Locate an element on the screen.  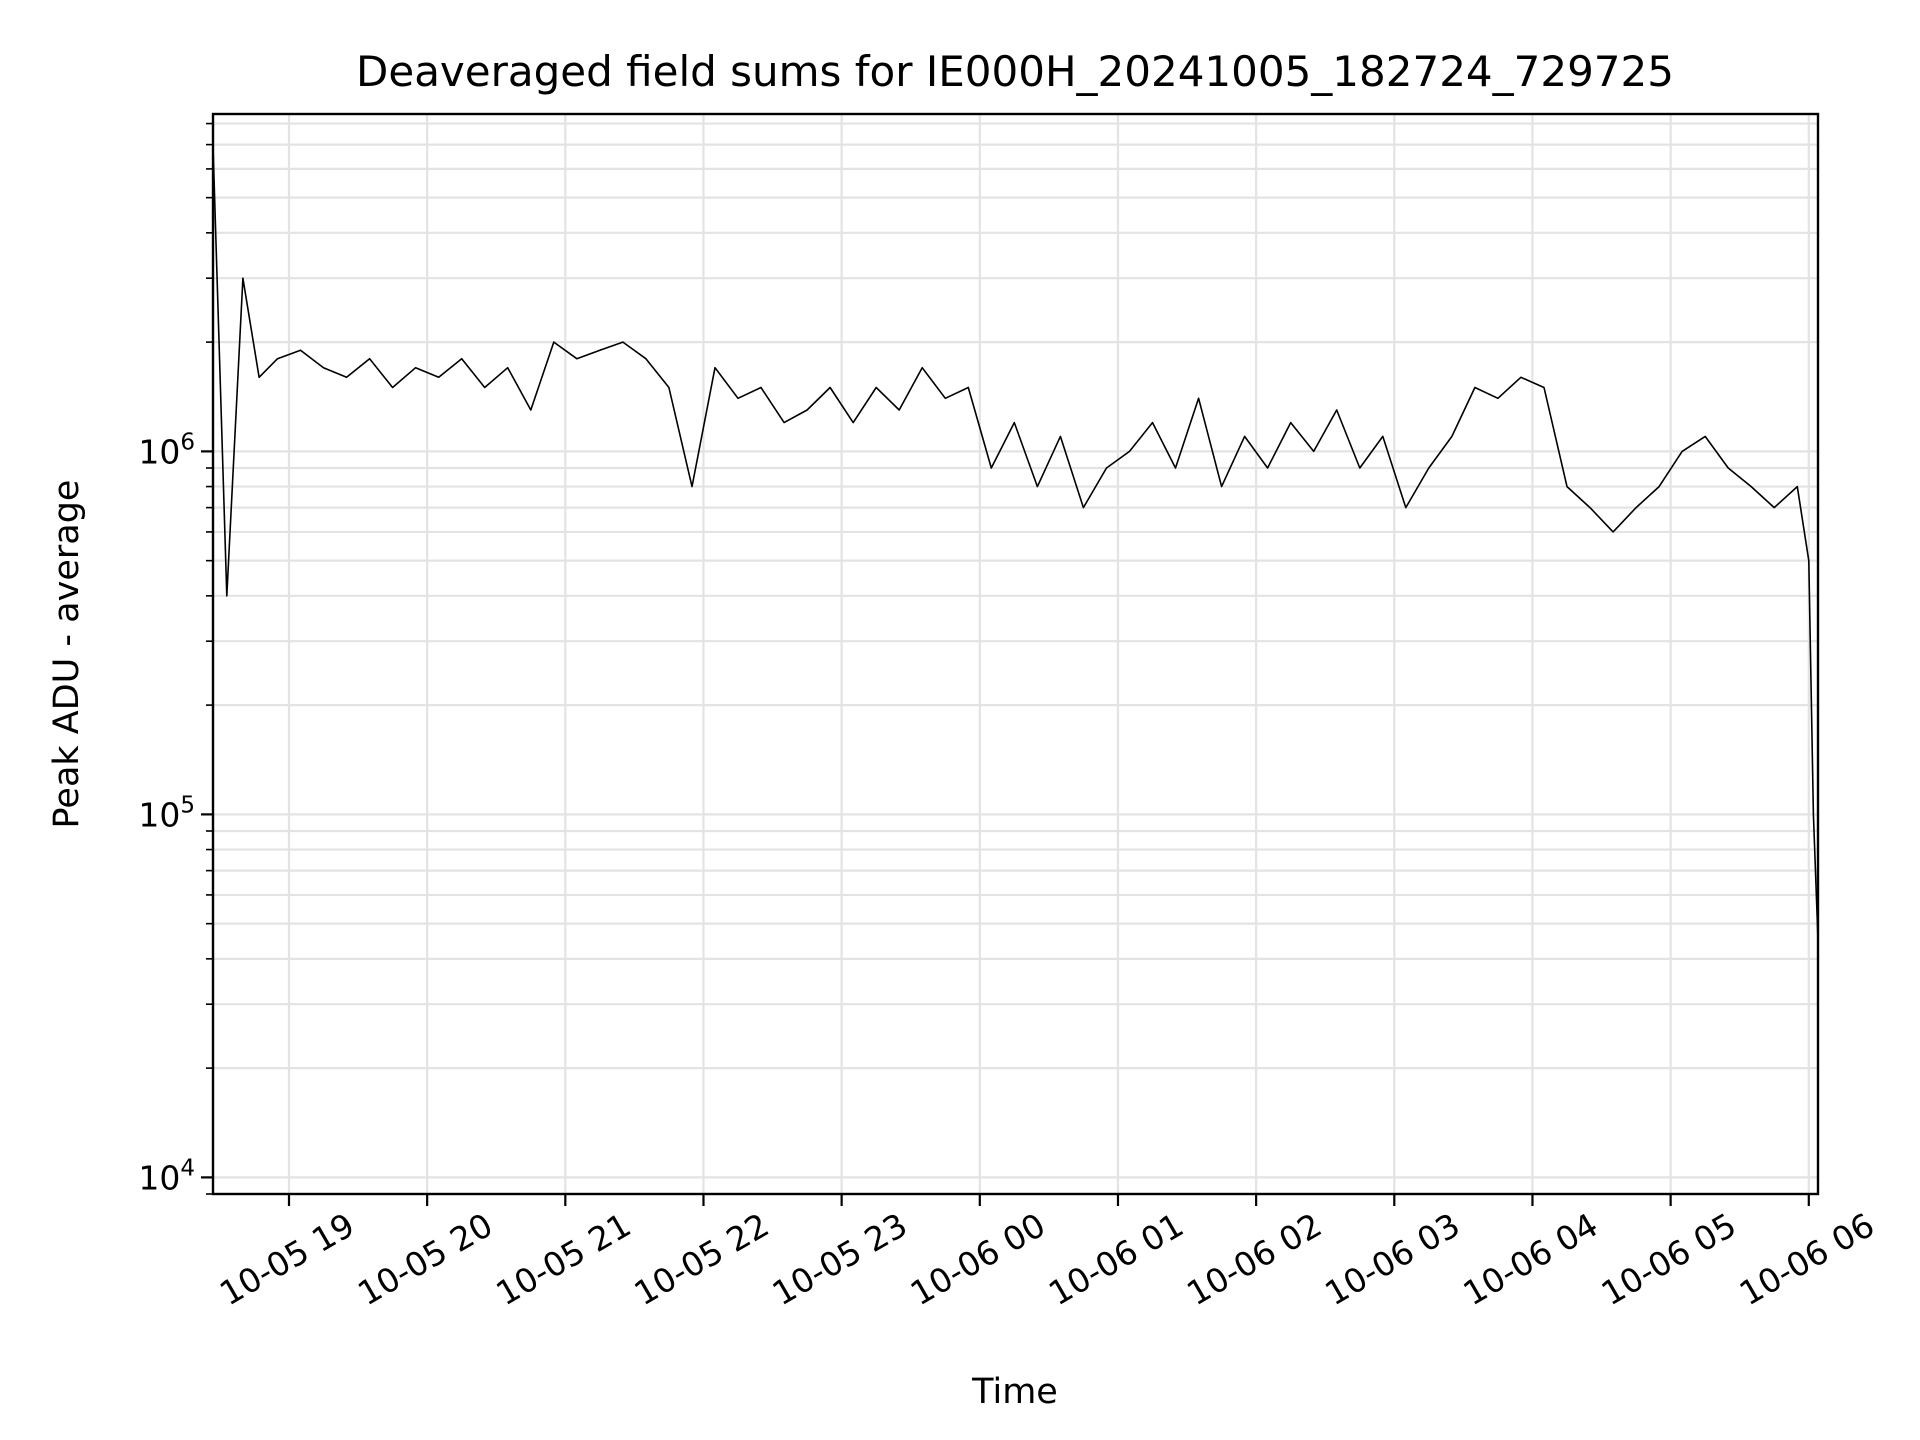
x-axis-label: Time is located at coordinates (1014, 1392).